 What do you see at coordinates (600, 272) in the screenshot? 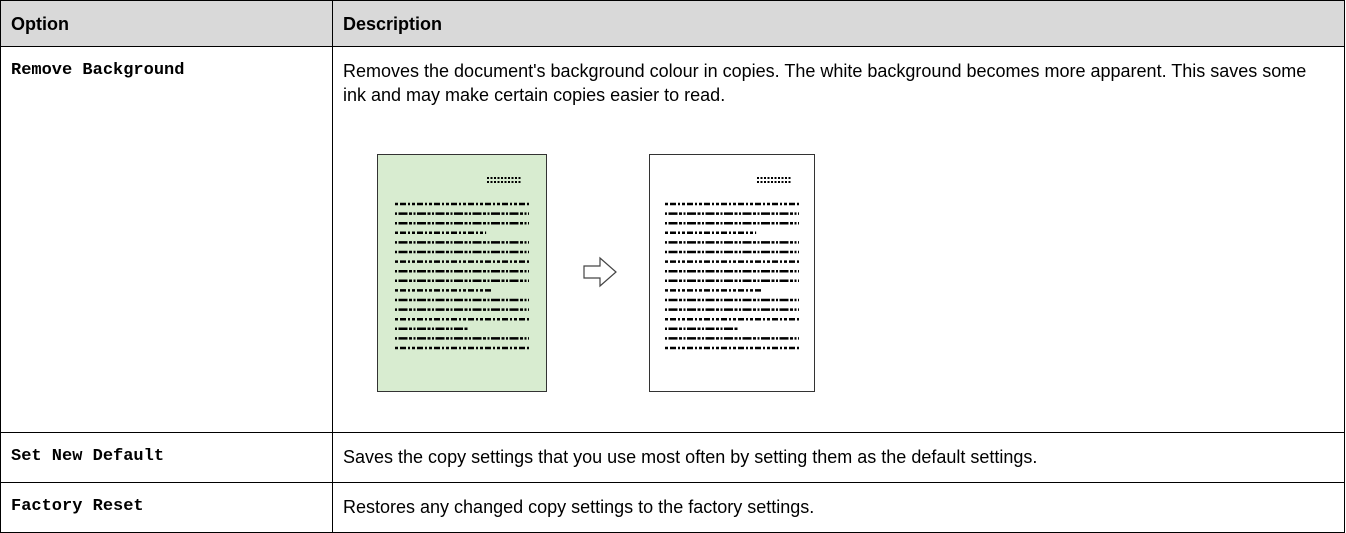
I see `arrow` at bounding box center [600, 272].